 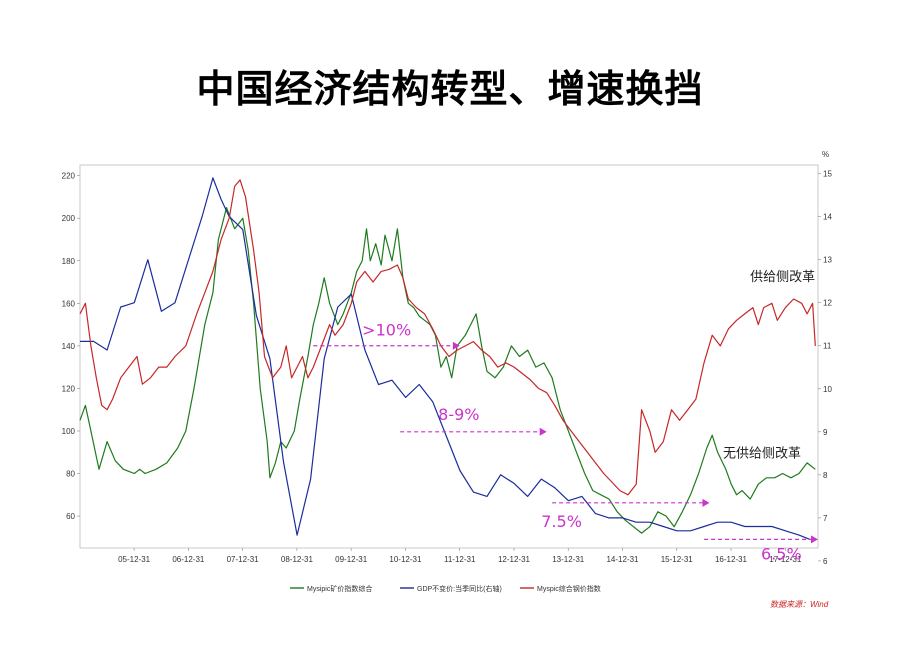 What do you see at coordinates (814, 539) in the screenshot?
I see `arrow-6-5-head` at bounding box center [814, 539].